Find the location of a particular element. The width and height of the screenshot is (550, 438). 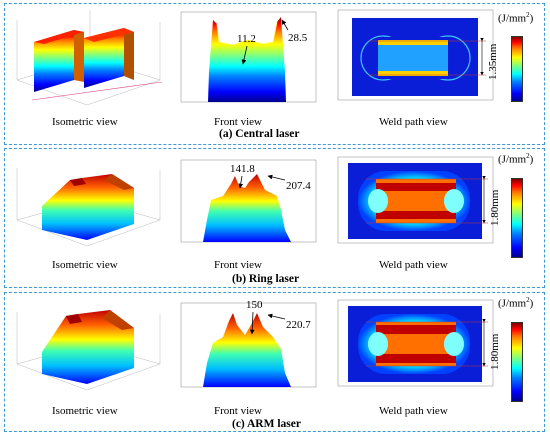

front-plot-a is located at coordinates (248, 57).